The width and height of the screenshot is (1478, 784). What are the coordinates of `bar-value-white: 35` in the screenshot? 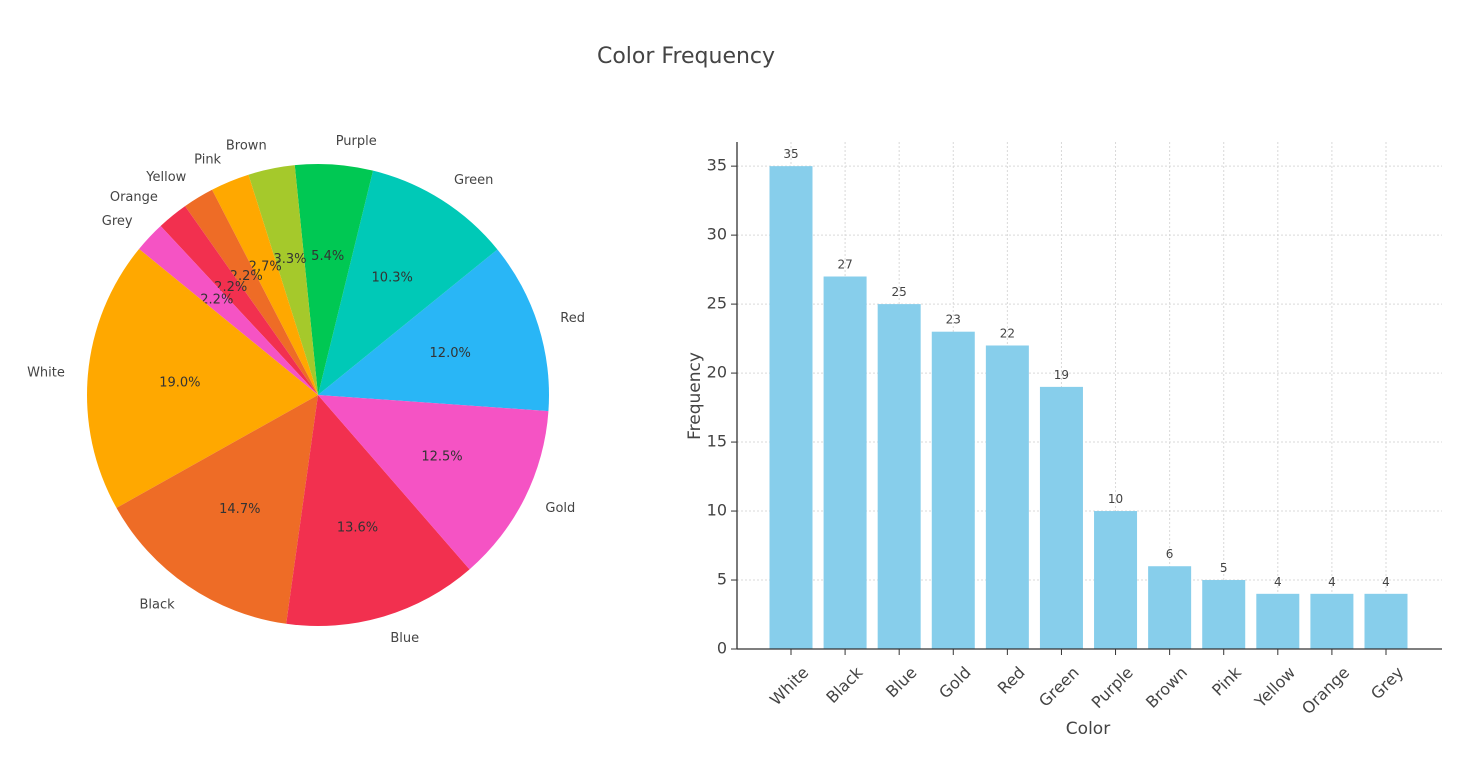 It's located at (790, 154).